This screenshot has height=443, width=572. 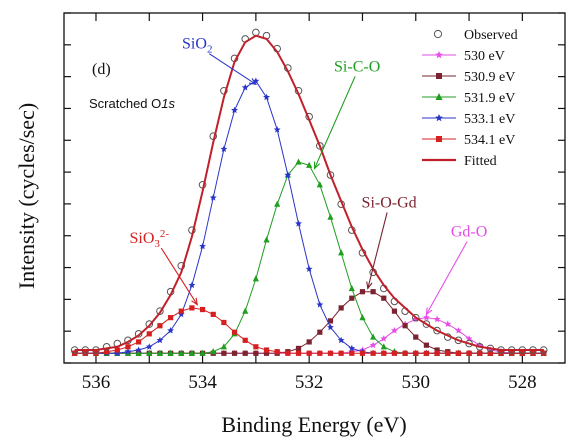 What do you see at coordinates (489, 98) in the screenshot?
I see `legend-label: 531.9 eV` at bounding box center [489, 98].